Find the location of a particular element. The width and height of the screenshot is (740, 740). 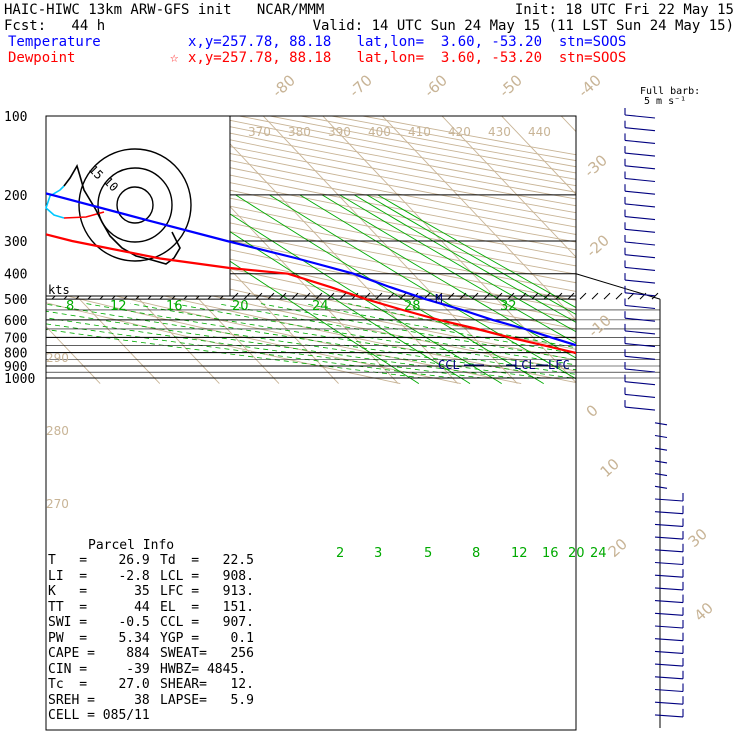

header-line1-left: HAIC-HIWC 13km ARW-GFS init NCAR/MMM is located at coordinates (164, 10).